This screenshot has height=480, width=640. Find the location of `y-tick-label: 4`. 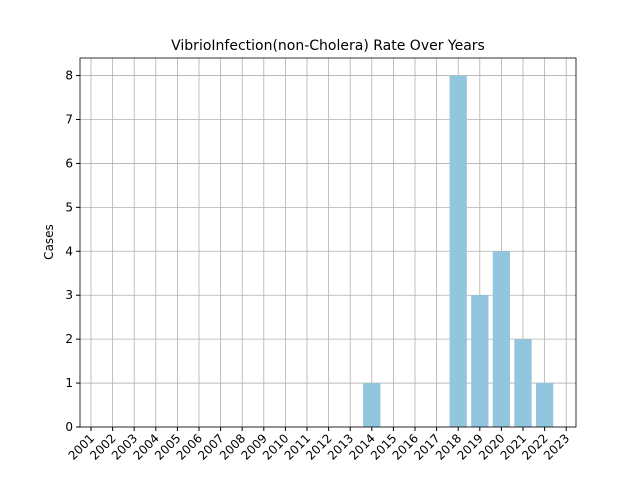

y-tick-label: 4 is located at coordinates (69, 251).